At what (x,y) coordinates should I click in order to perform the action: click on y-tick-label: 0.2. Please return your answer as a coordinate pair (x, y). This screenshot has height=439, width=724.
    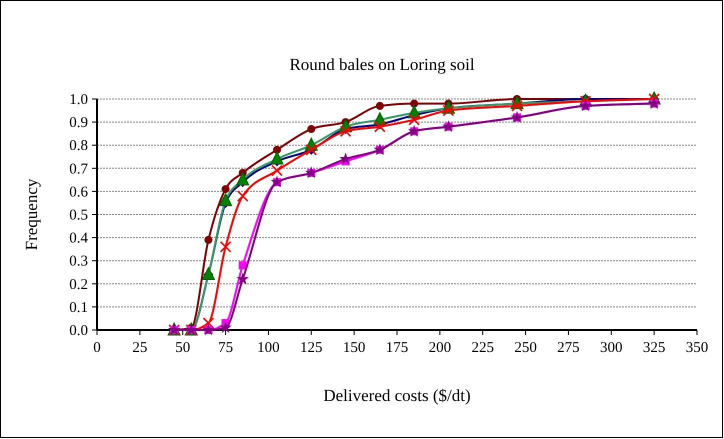
    Looking at the image, I should click on (78, 284).